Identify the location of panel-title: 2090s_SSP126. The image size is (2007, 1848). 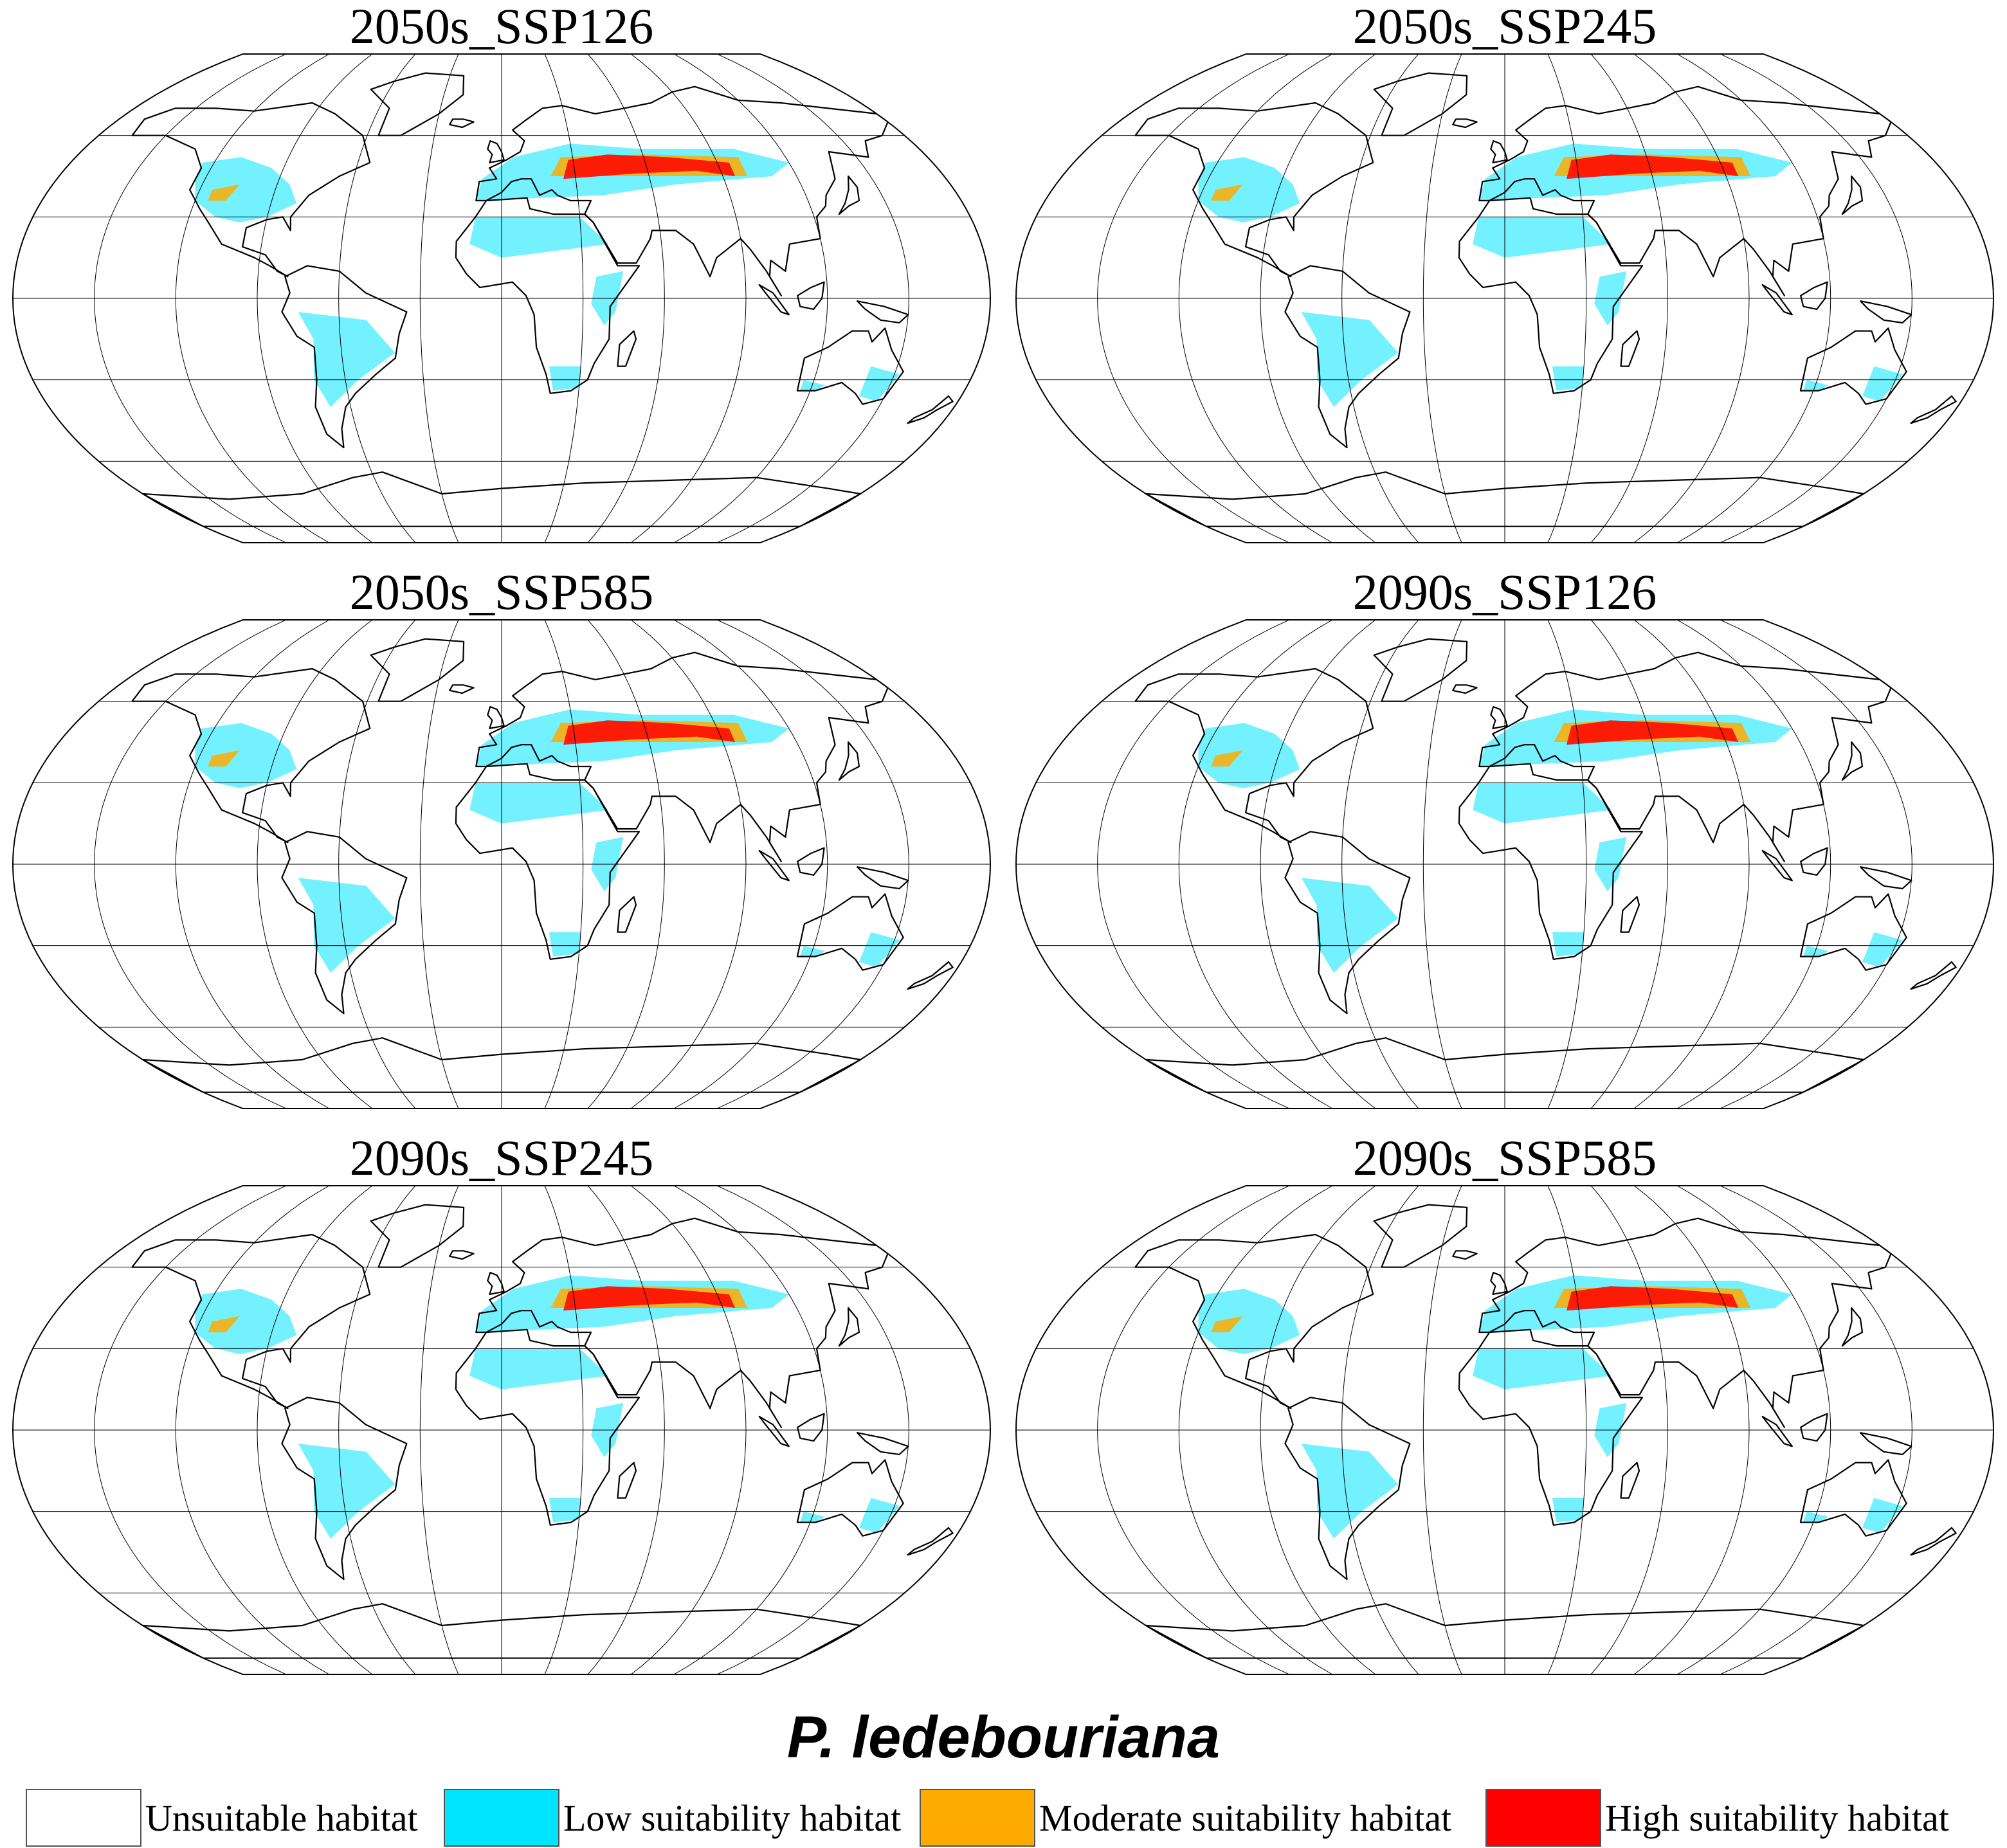
(1504, 592).